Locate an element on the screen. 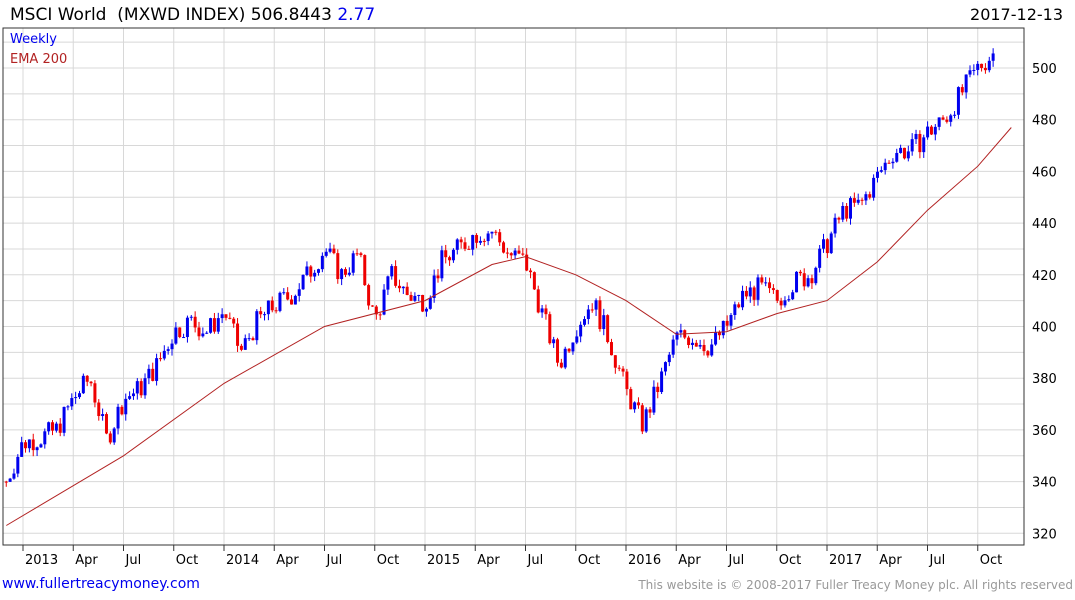 Image resolution: width=1075 pixels, height=600 pixels. y-tick-label: 480 is located at coordinates (1044, 121).